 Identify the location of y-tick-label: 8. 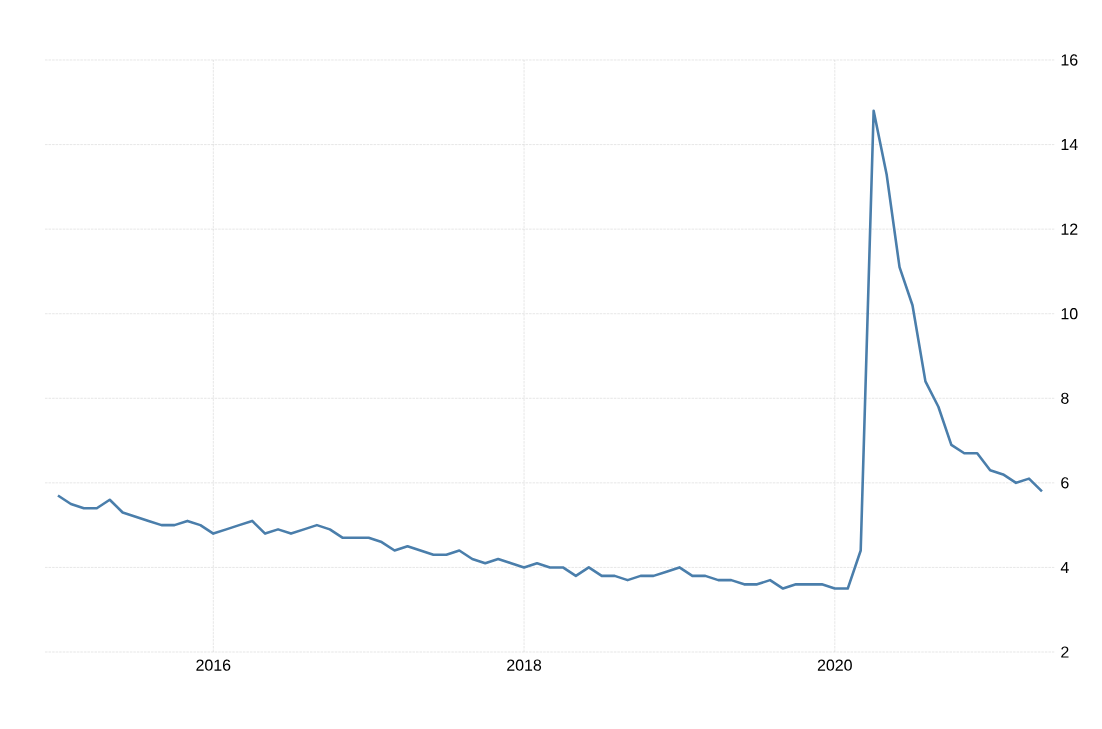
(1065, 398).